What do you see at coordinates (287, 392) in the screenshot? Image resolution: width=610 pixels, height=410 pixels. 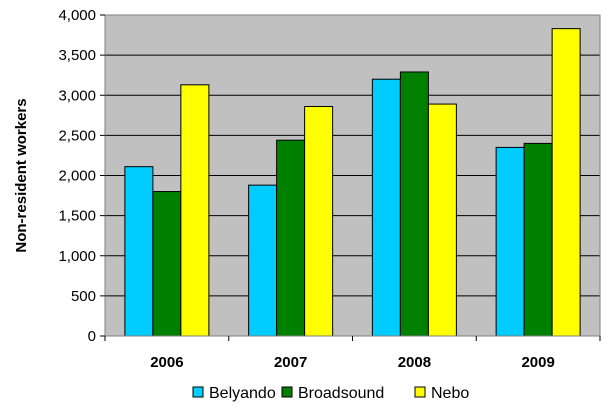 I see `legend-swatch-broadsound` at bounding box center [287, 392].